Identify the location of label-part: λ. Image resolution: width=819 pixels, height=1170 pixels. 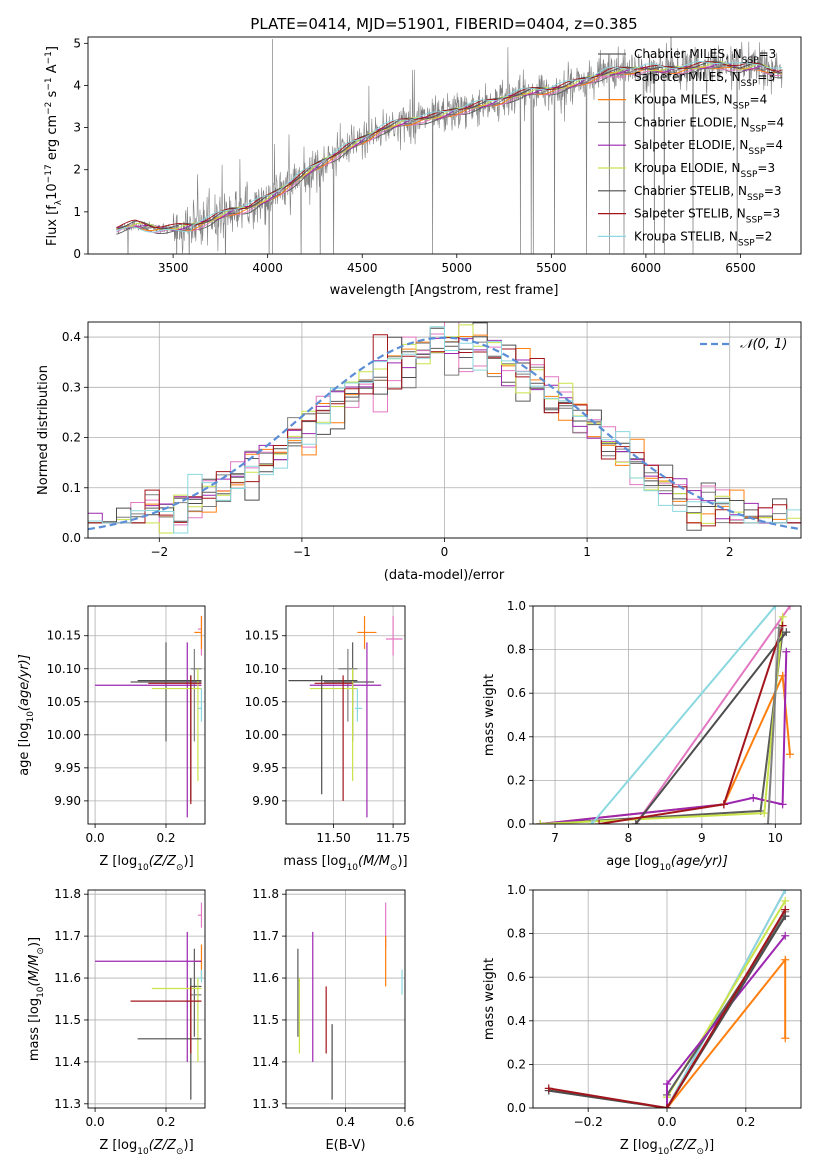
(59, 202).